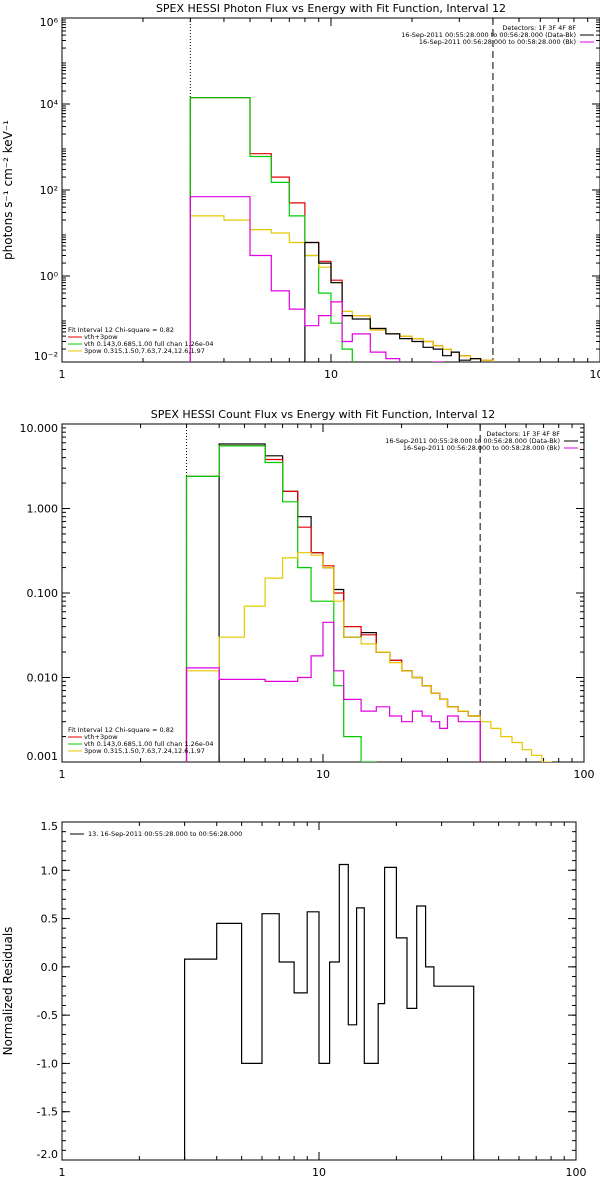  What do you see at coordinates (50, 919) in the screenshot?
I see `y-tick-label: 0.5` at bounding box center [50, 919].